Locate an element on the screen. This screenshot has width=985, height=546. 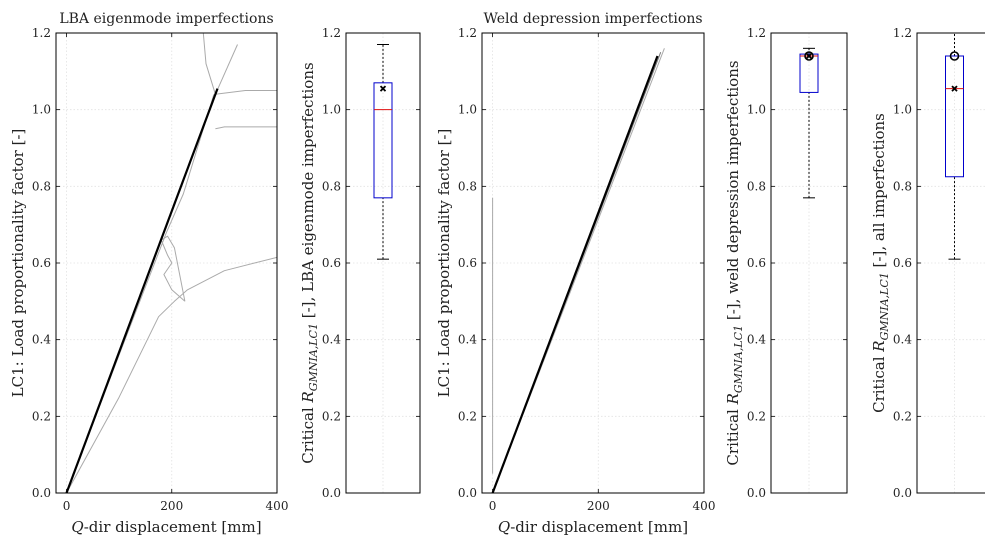
series-group is located at coordinates (578, 270).